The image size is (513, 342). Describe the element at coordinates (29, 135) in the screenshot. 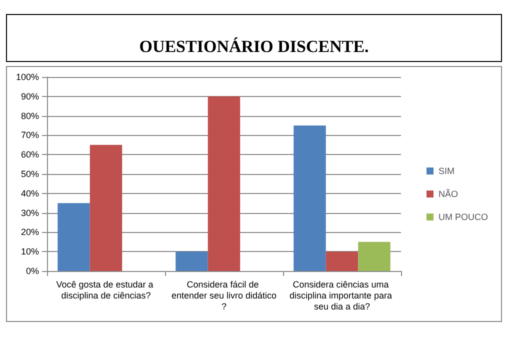

I see `y-tick-label: 70%` at that location.